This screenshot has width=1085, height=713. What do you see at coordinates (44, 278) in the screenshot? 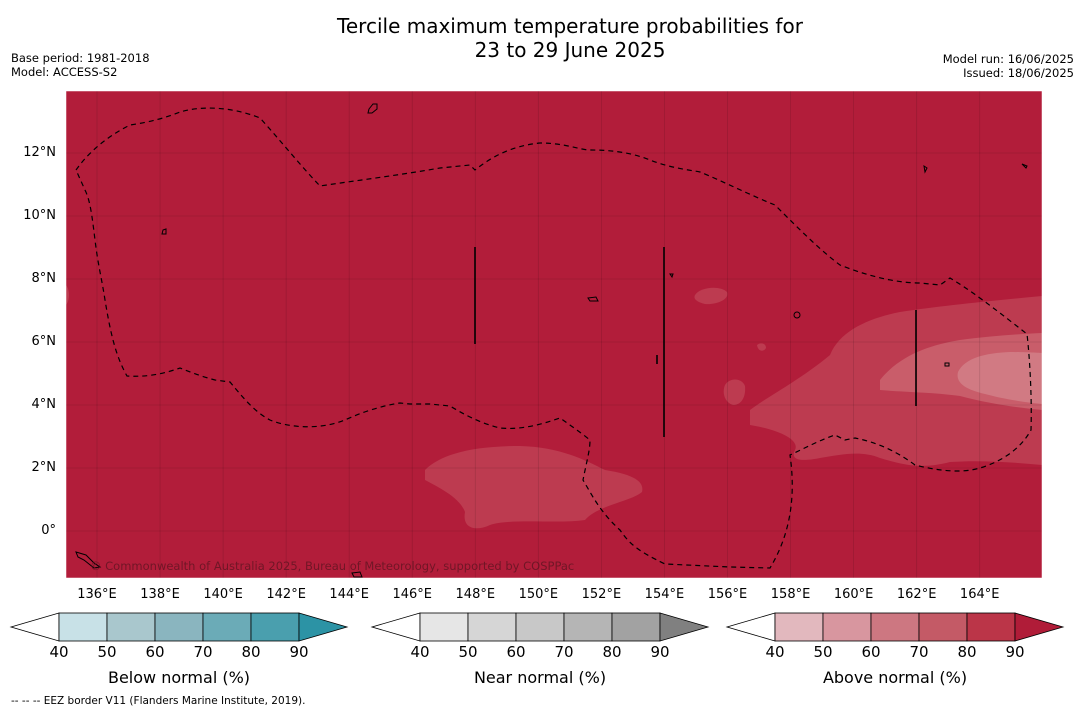
I see `latitude-tick-label: 8°N` at bounding box center [44, 278].